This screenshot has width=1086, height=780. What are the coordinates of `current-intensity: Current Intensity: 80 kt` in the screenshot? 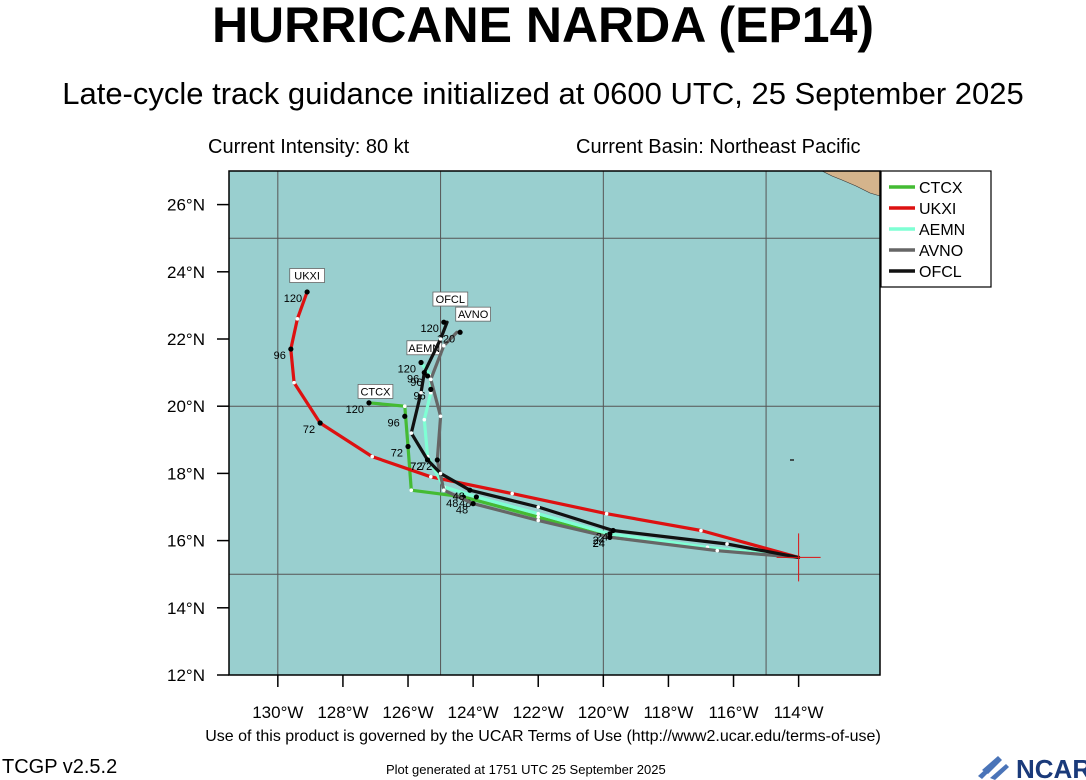 It's located at (309, 147).